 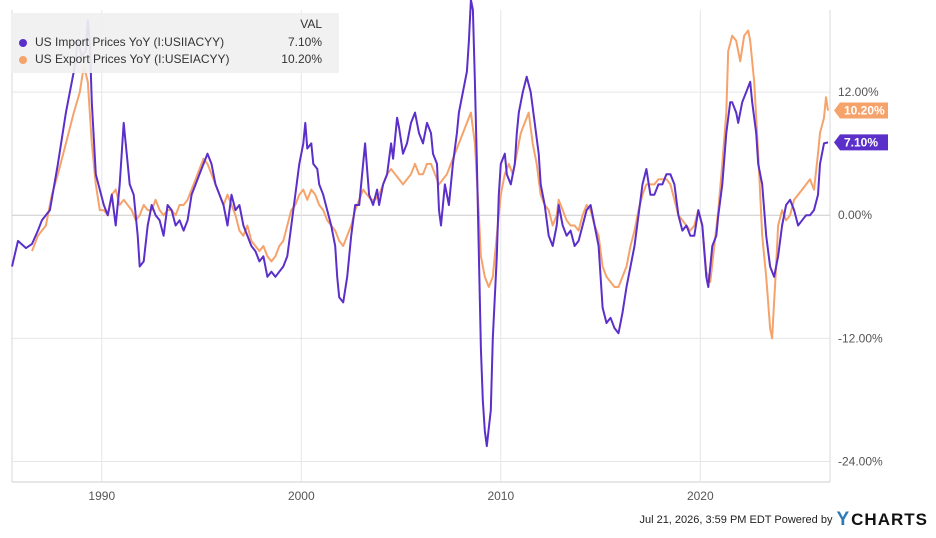 What do you see at coordinates (860, 461) in the screenshot?
I see `y-tick-label: -24.00%` at bounding box center [860, 461].